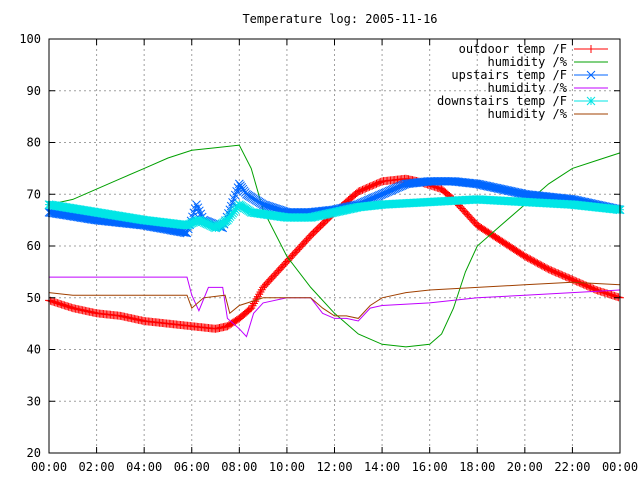  Describe the element at coordinates (572, 467) in the screenshot. I see `x-tick-label: 22:00` at that location.